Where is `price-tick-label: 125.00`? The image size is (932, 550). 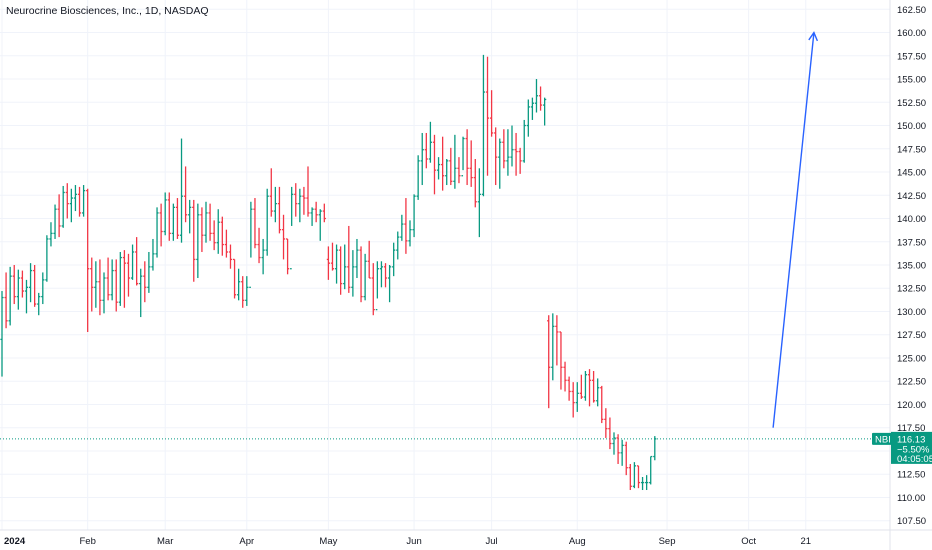 price-tick-label: 125.00 is located at coordinates (911, 358).